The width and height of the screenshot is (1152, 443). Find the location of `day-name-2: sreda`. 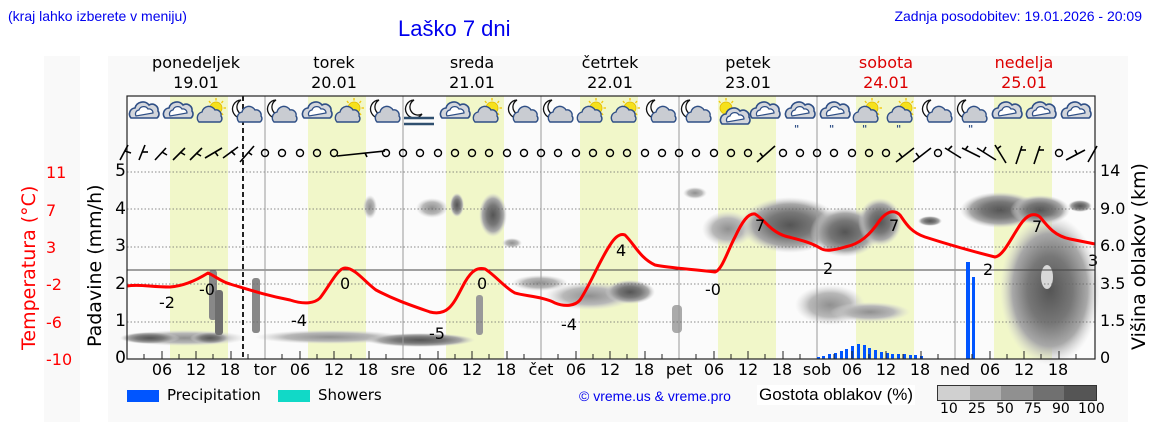

day-name-2: sreda is located at coordinates (472, 62).